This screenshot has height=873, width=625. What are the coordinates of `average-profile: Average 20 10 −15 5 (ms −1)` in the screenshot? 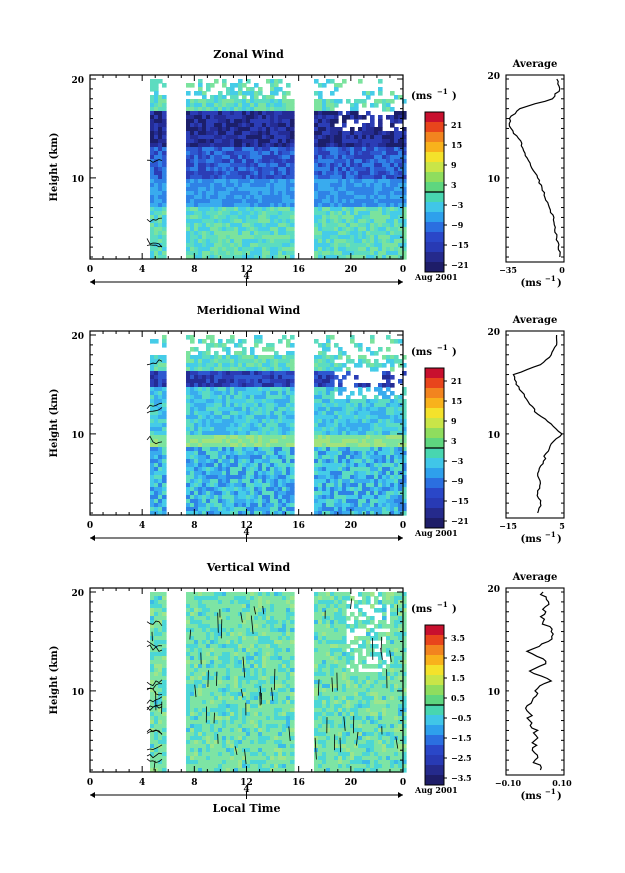 It's located at (525, 430).